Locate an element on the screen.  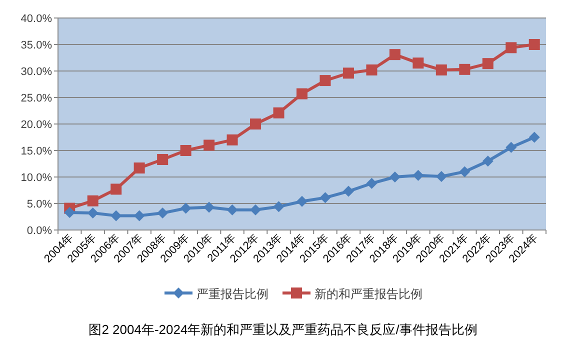
y-tick-label: 10.0% is located at coordinates (36, 178).